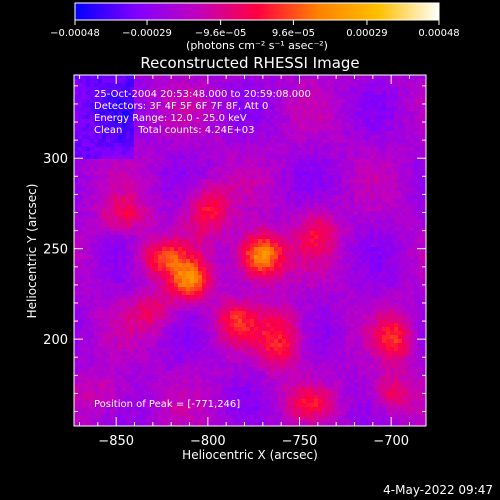 The image size is (500, 500). I want to click on colorbar-tick-label: −9.6e−05, so click(221, 33).